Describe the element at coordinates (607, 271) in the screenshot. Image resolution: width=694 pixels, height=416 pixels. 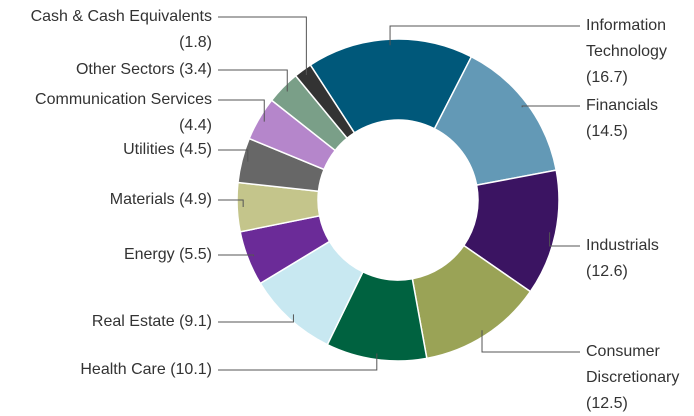
I see `value-label: (12.6)` at that location.